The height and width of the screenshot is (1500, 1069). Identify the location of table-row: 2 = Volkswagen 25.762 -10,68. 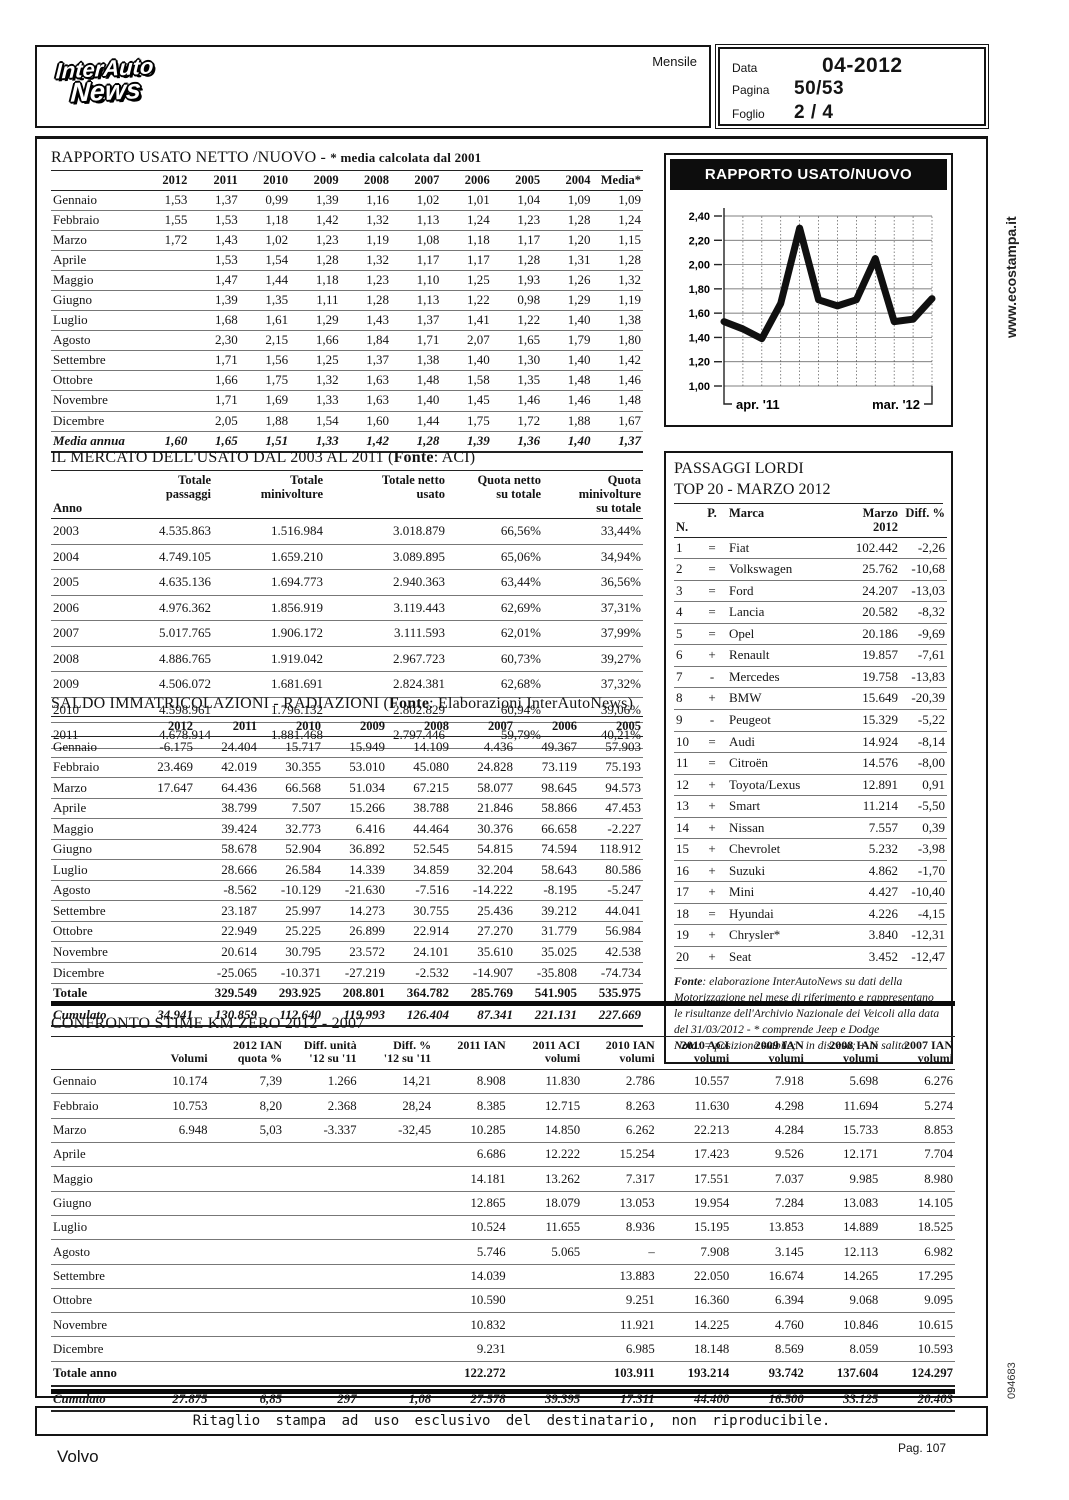
(810, 569).